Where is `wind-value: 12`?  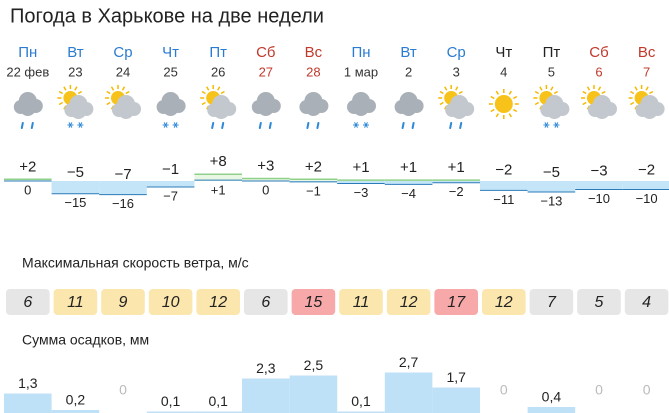 wind-value: 12 is located at coordinates (409, 302).